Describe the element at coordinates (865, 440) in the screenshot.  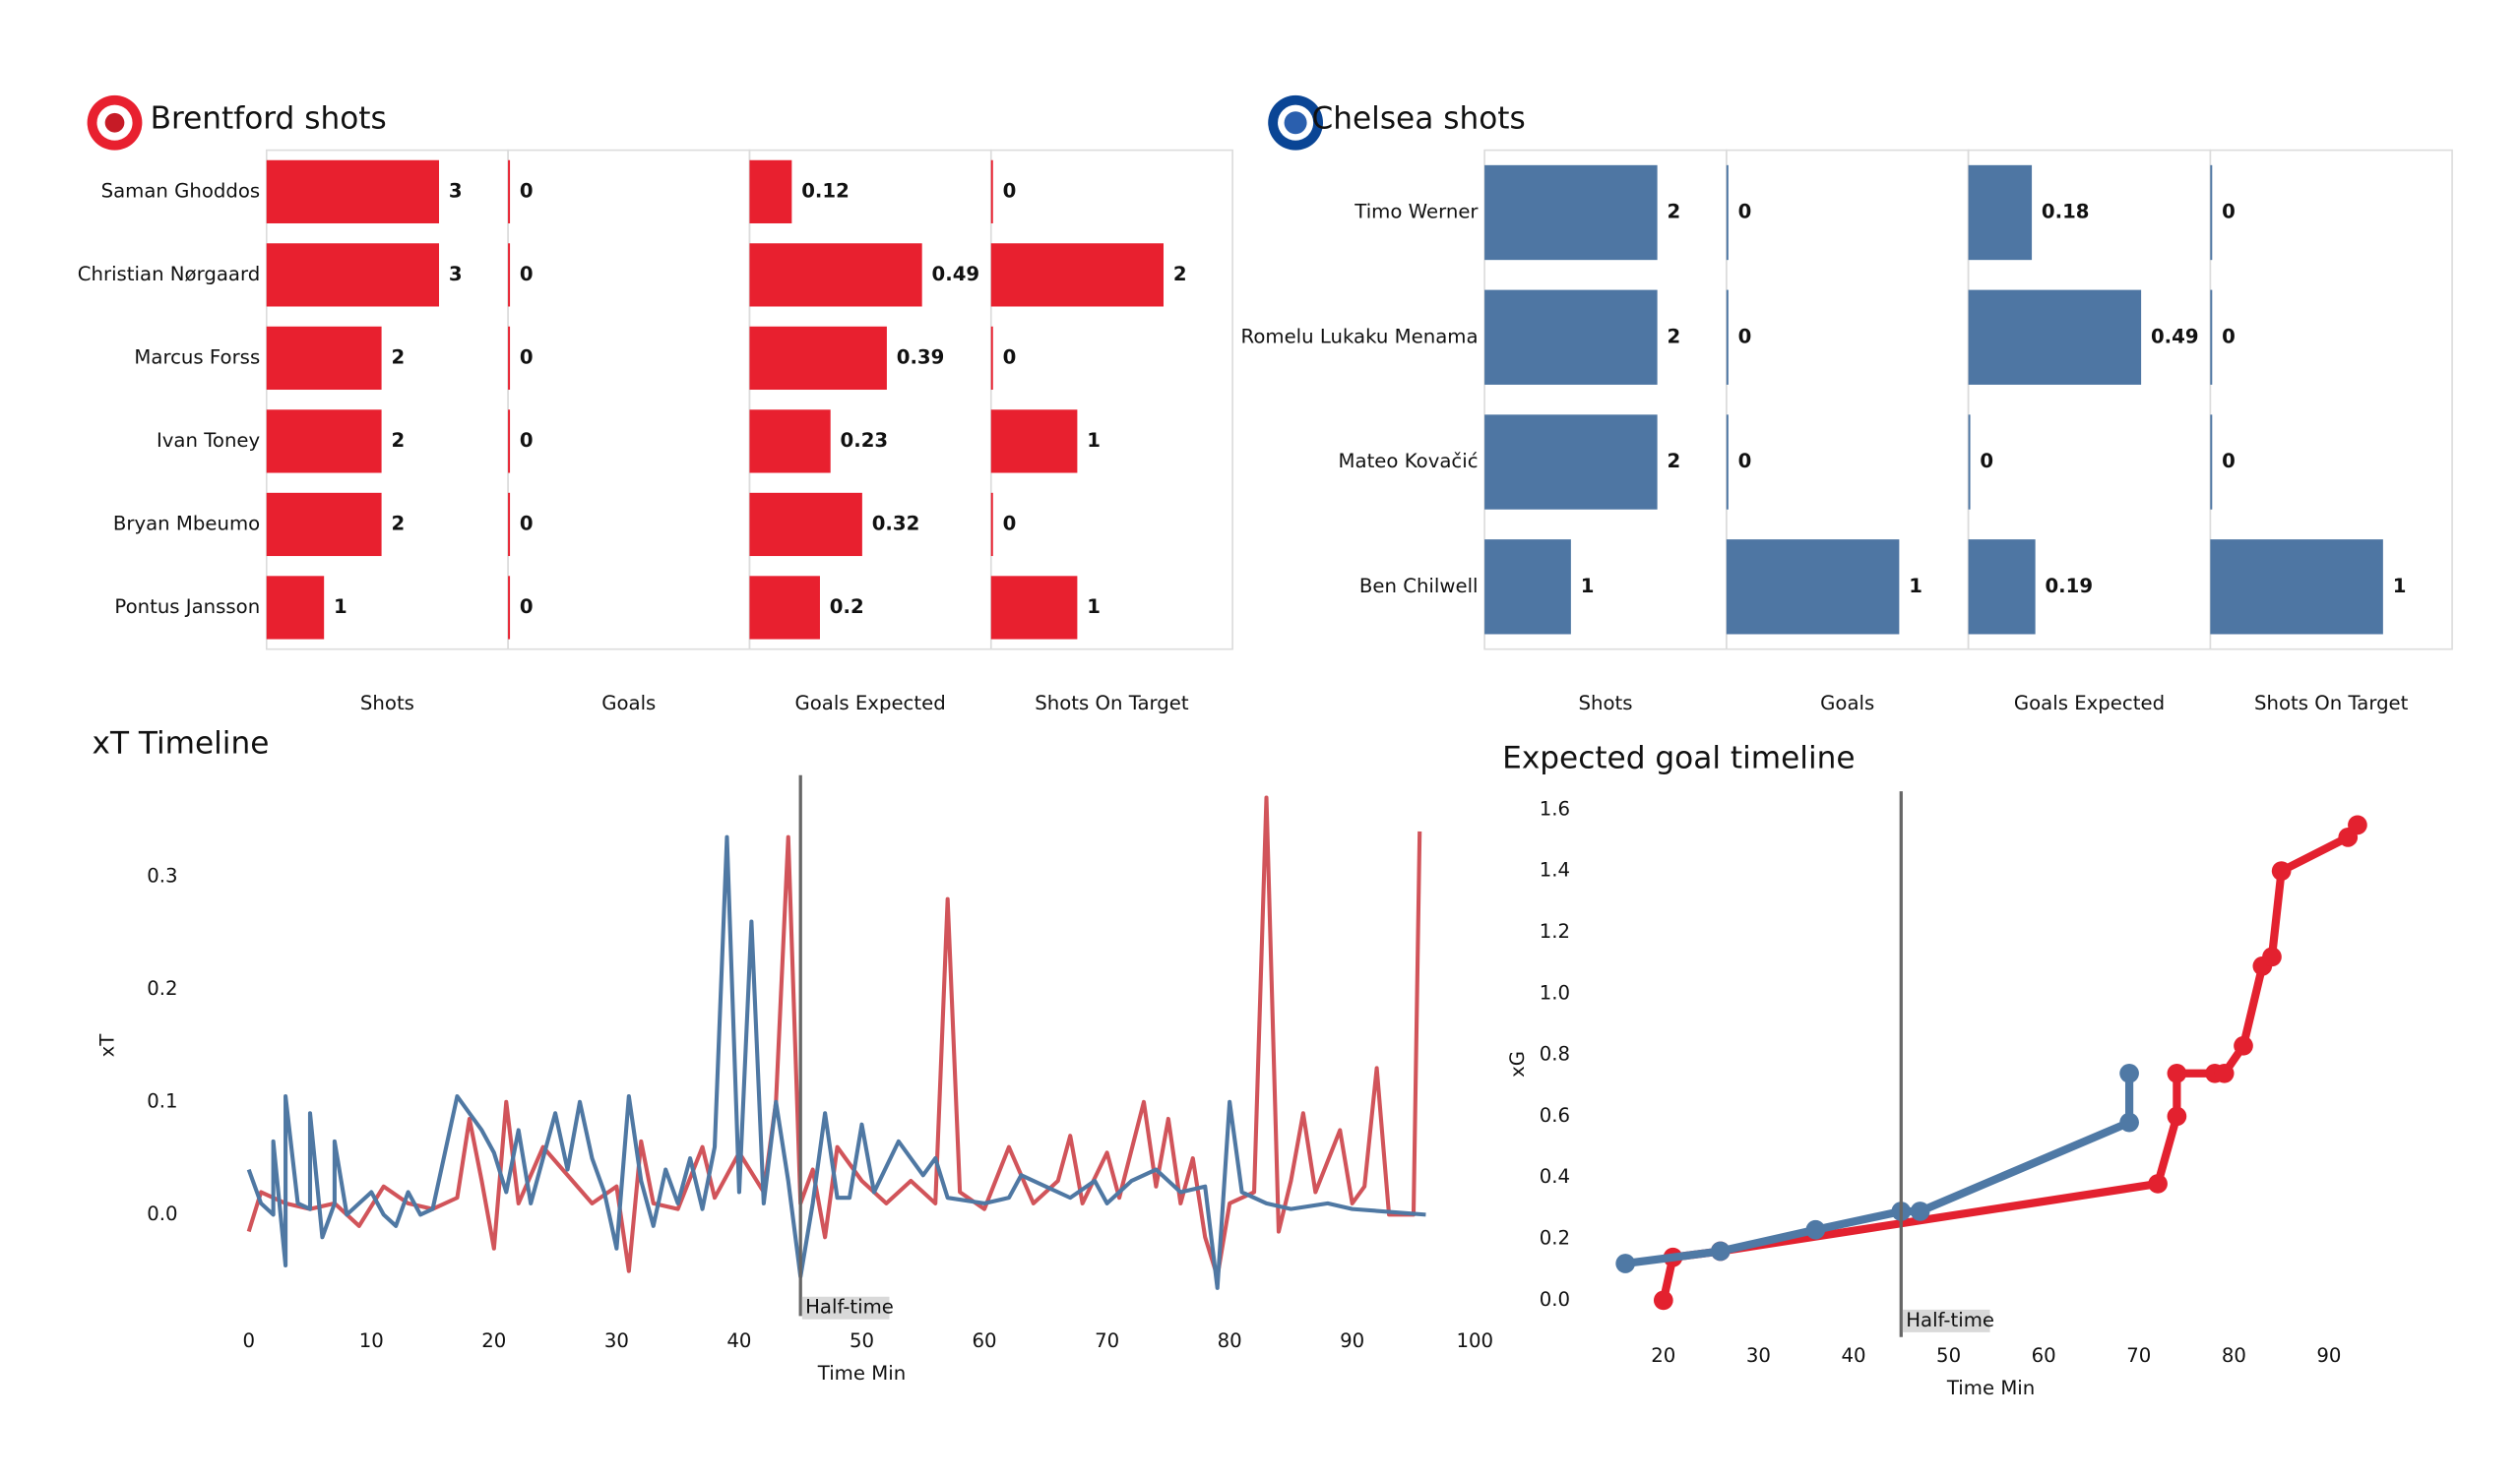
I see `value-label: 0.23` at that location.